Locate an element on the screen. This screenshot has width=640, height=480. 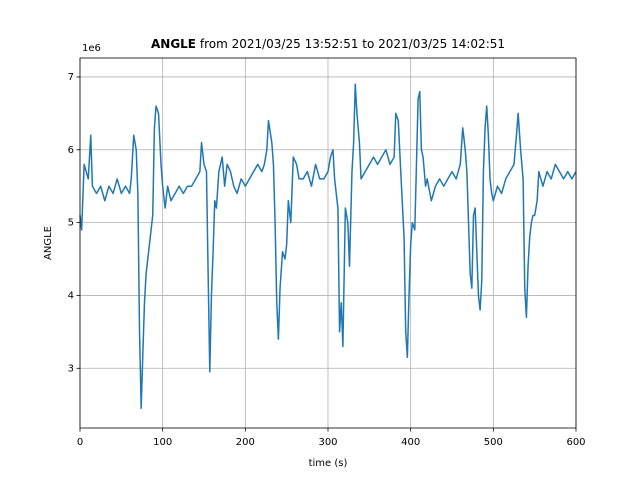
y-tick-label: 6 is located at coordinates (71, 150).